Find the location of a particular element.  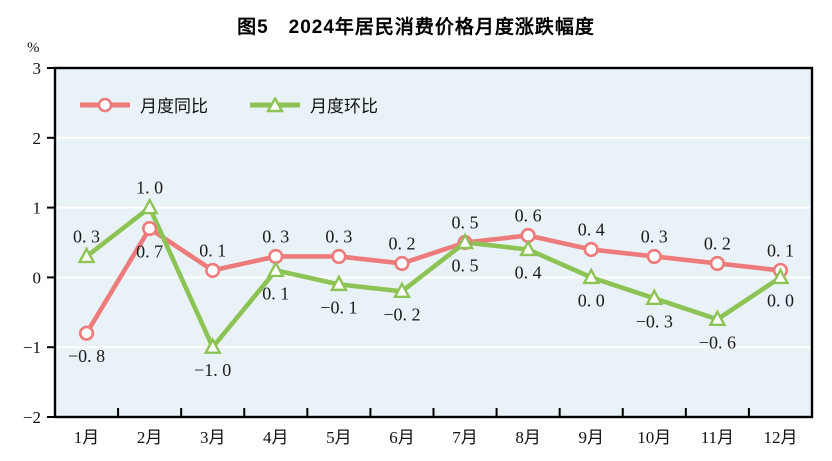

y-tick-label: −1 is located at coordinates (32, 347).